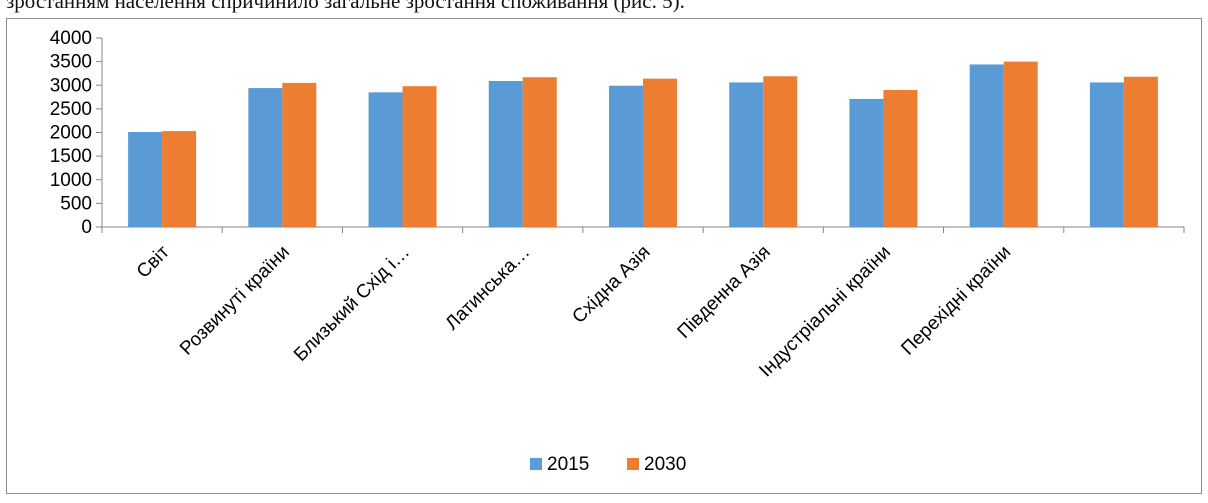 Image resolution: width=1208 pixels, height=503 pixels. Describe the element at coordinates (611, 285) in the screenshot. I see `x-category-label: Східна Азія` at that location.